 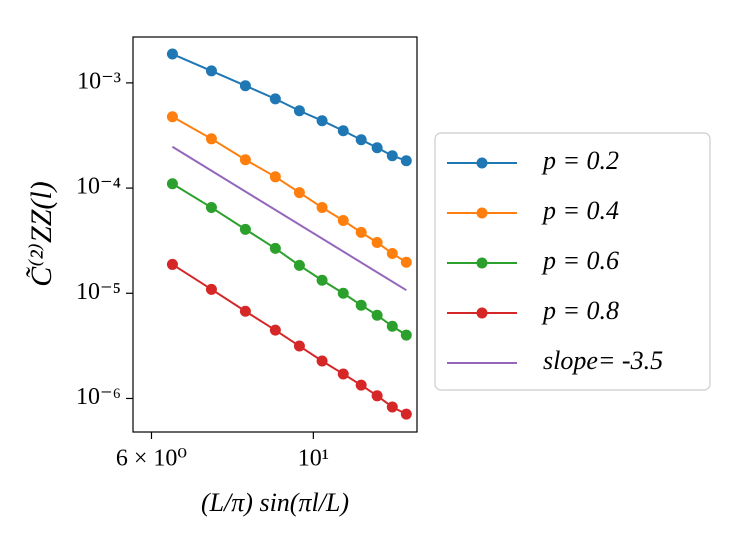 I want to click on y-tick-label: 10⁻⁶, so click(x=98, y=397).